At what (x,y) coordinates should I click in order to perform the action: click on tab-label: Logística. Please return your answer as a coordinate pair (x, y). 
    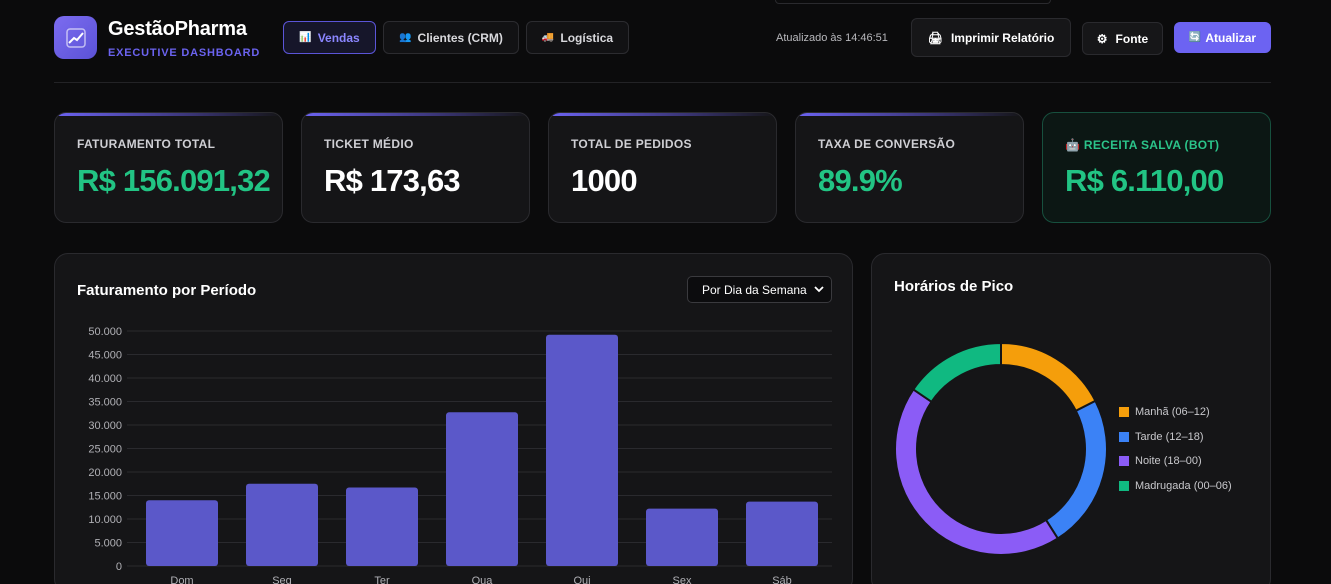
    Looking at the image, I should click on (587, 37).